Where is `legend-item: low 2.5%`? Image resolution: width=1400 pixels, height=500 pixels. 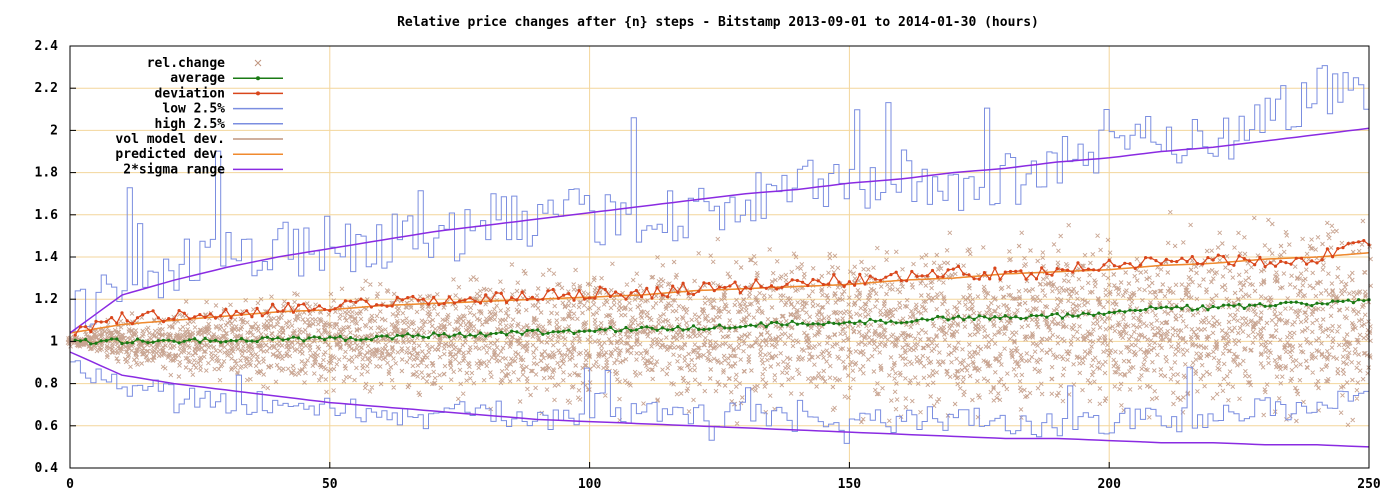
legend-item: low 2.5% is located at coordinates (222, 109).